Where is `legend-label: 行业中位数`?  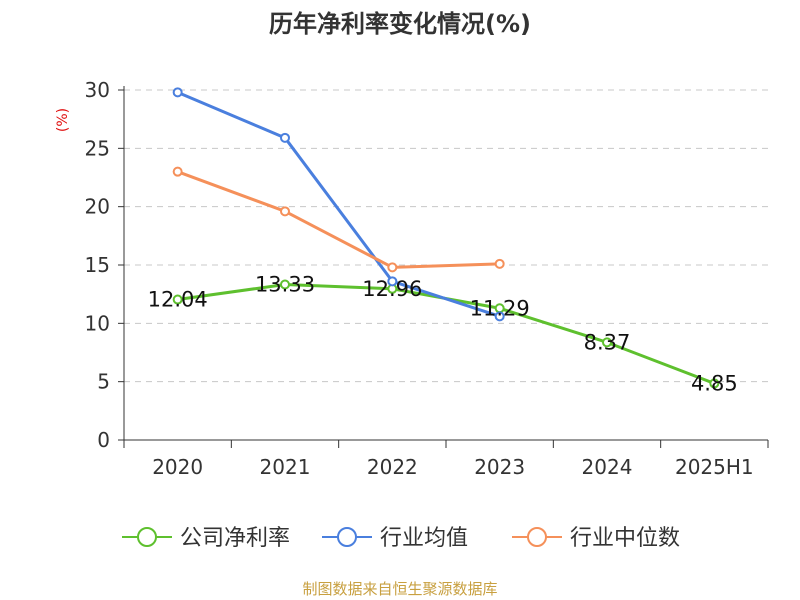
legend-label: 行业中位数 is located at coordinates (625, 538).